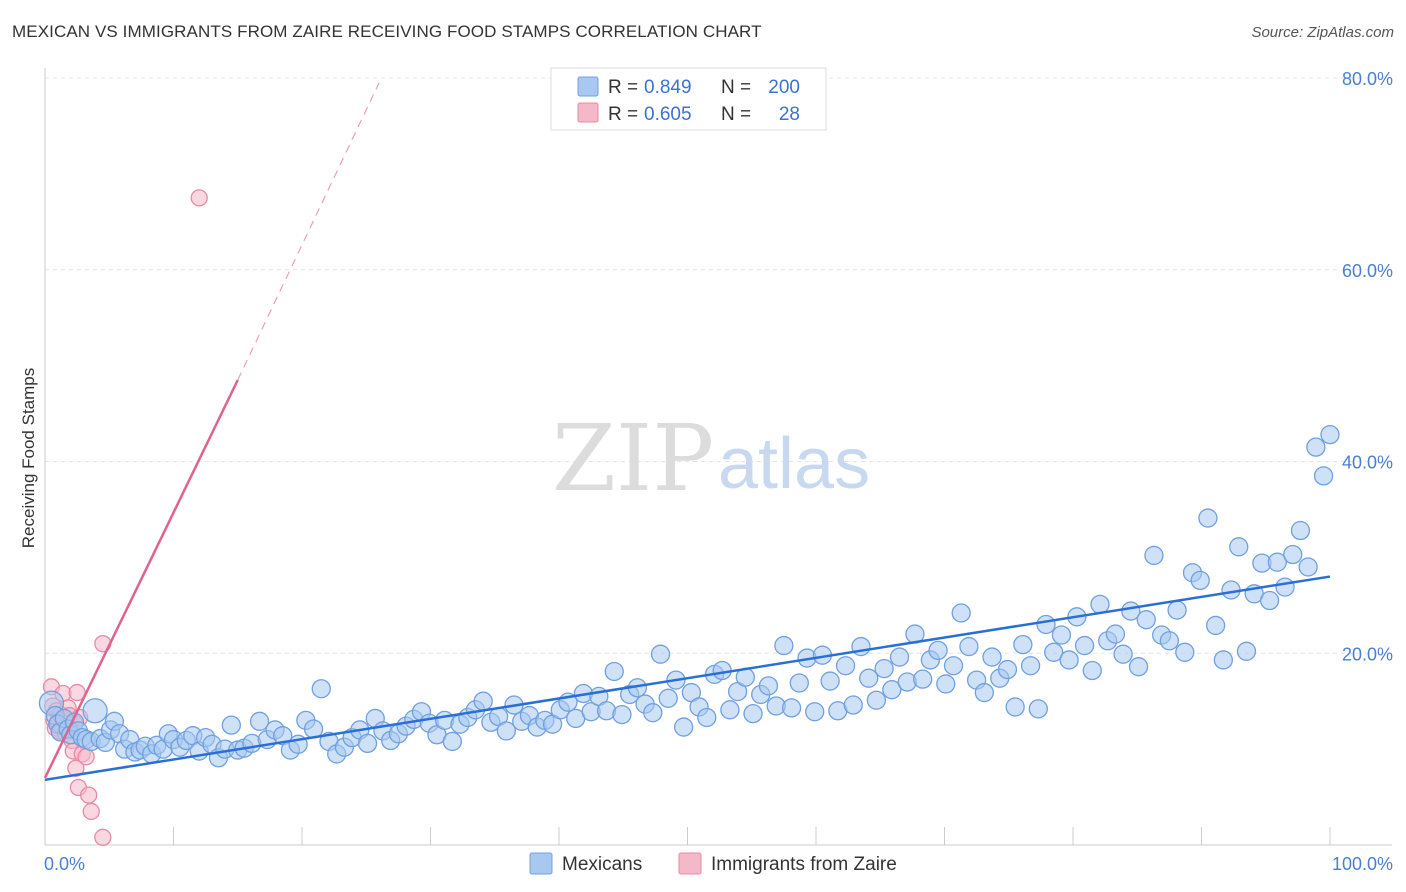  Describe the element at coordinates (713, 863) in the screenshot. I see `bottom-legend: Mexicans Immigrants from Zaire` at that location.